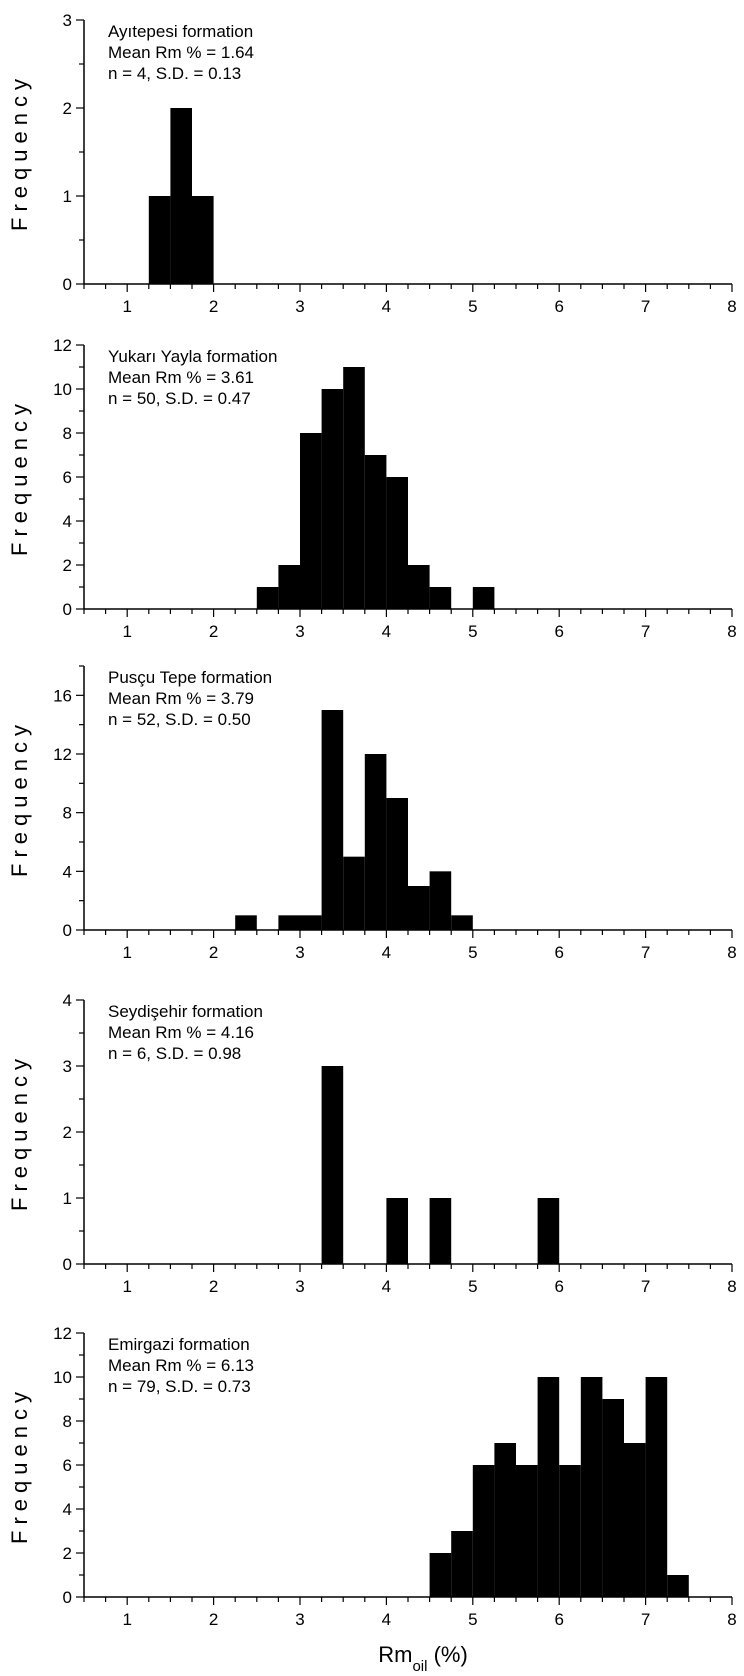 This screenshot has height=1676, width=744. What do you see at coordinates (423, 1658) in the screenshot?
I see `x-axis-label: Rmoil (%)` at bounding box center [423, 1658].